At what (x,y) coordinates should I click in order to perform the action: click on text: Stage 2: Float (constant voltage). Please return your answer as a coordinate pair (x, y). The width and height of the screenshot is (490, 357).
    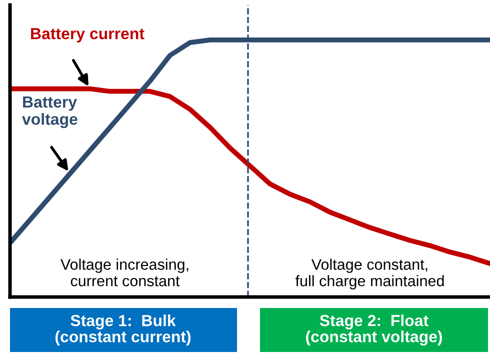
    Looking at the image, I should click on (374, 330).